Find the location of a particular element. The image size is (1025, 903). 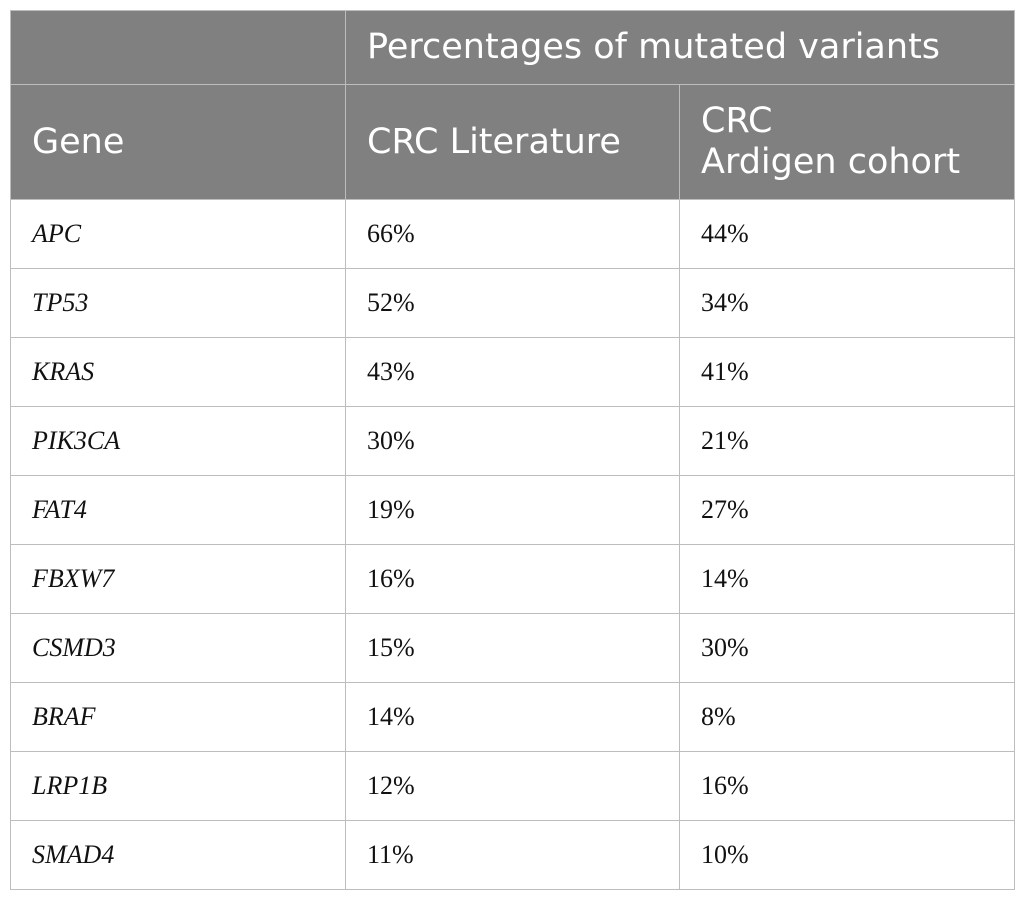

cohort-cell: 16% is located at coordinates (847, 786).